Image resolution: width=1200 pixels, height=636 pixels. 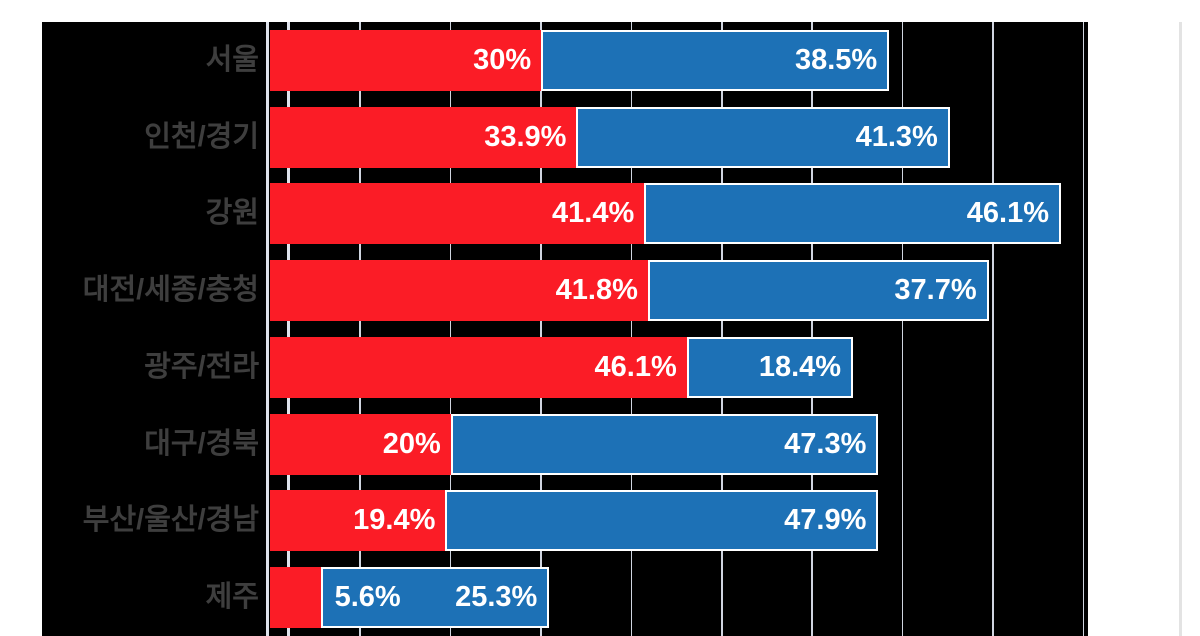 What do you see at coordinates (664, 444) in the screenshot?
I see `blue-bar-segment: 47.3%` at bounding box center [664, 444].